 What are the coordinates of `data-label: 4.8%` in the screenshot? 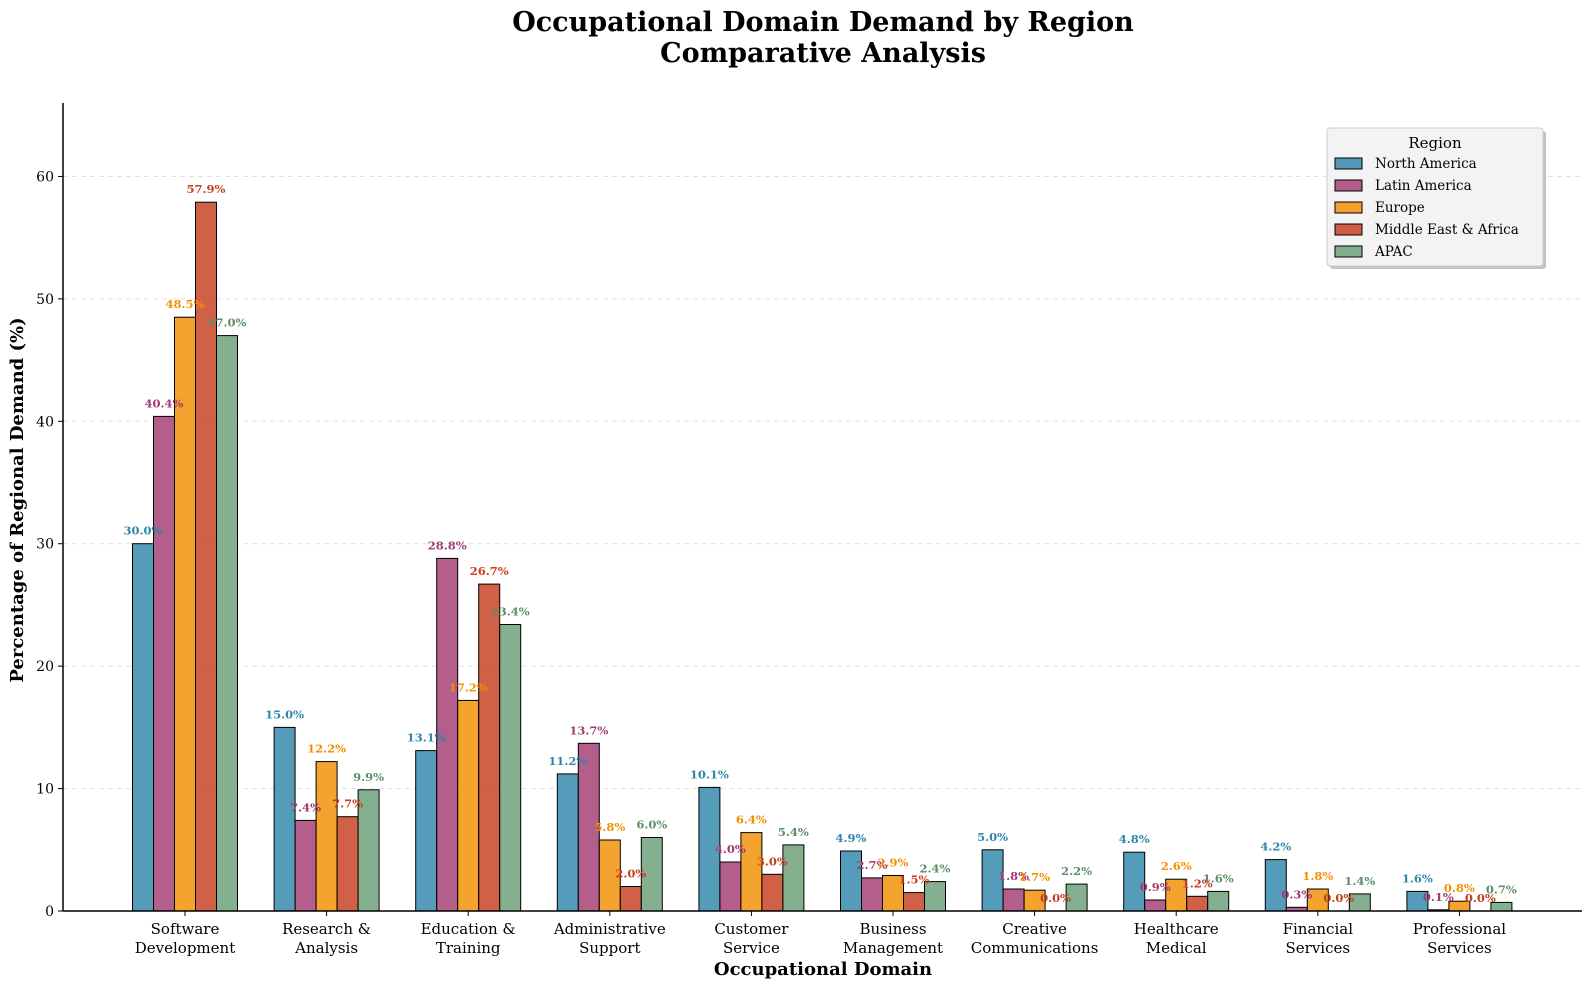 It's located at (1134, 839).